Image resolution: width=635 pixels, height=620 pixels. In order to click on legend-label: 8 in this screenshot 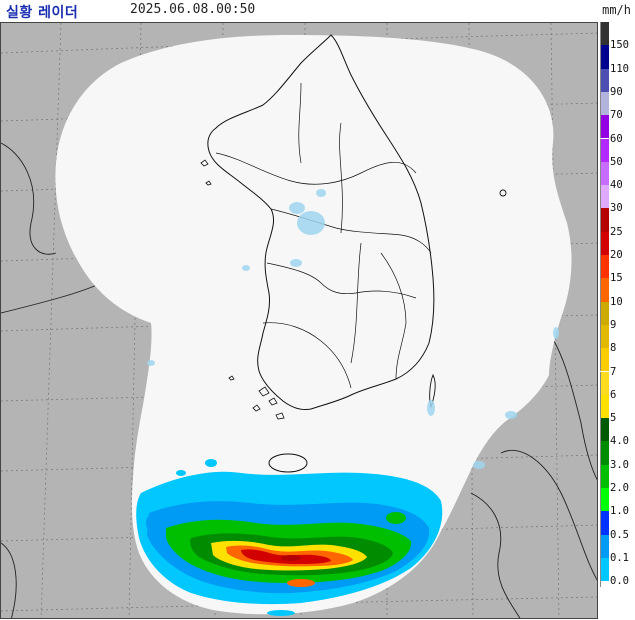, I will do `click(613, 348)`.